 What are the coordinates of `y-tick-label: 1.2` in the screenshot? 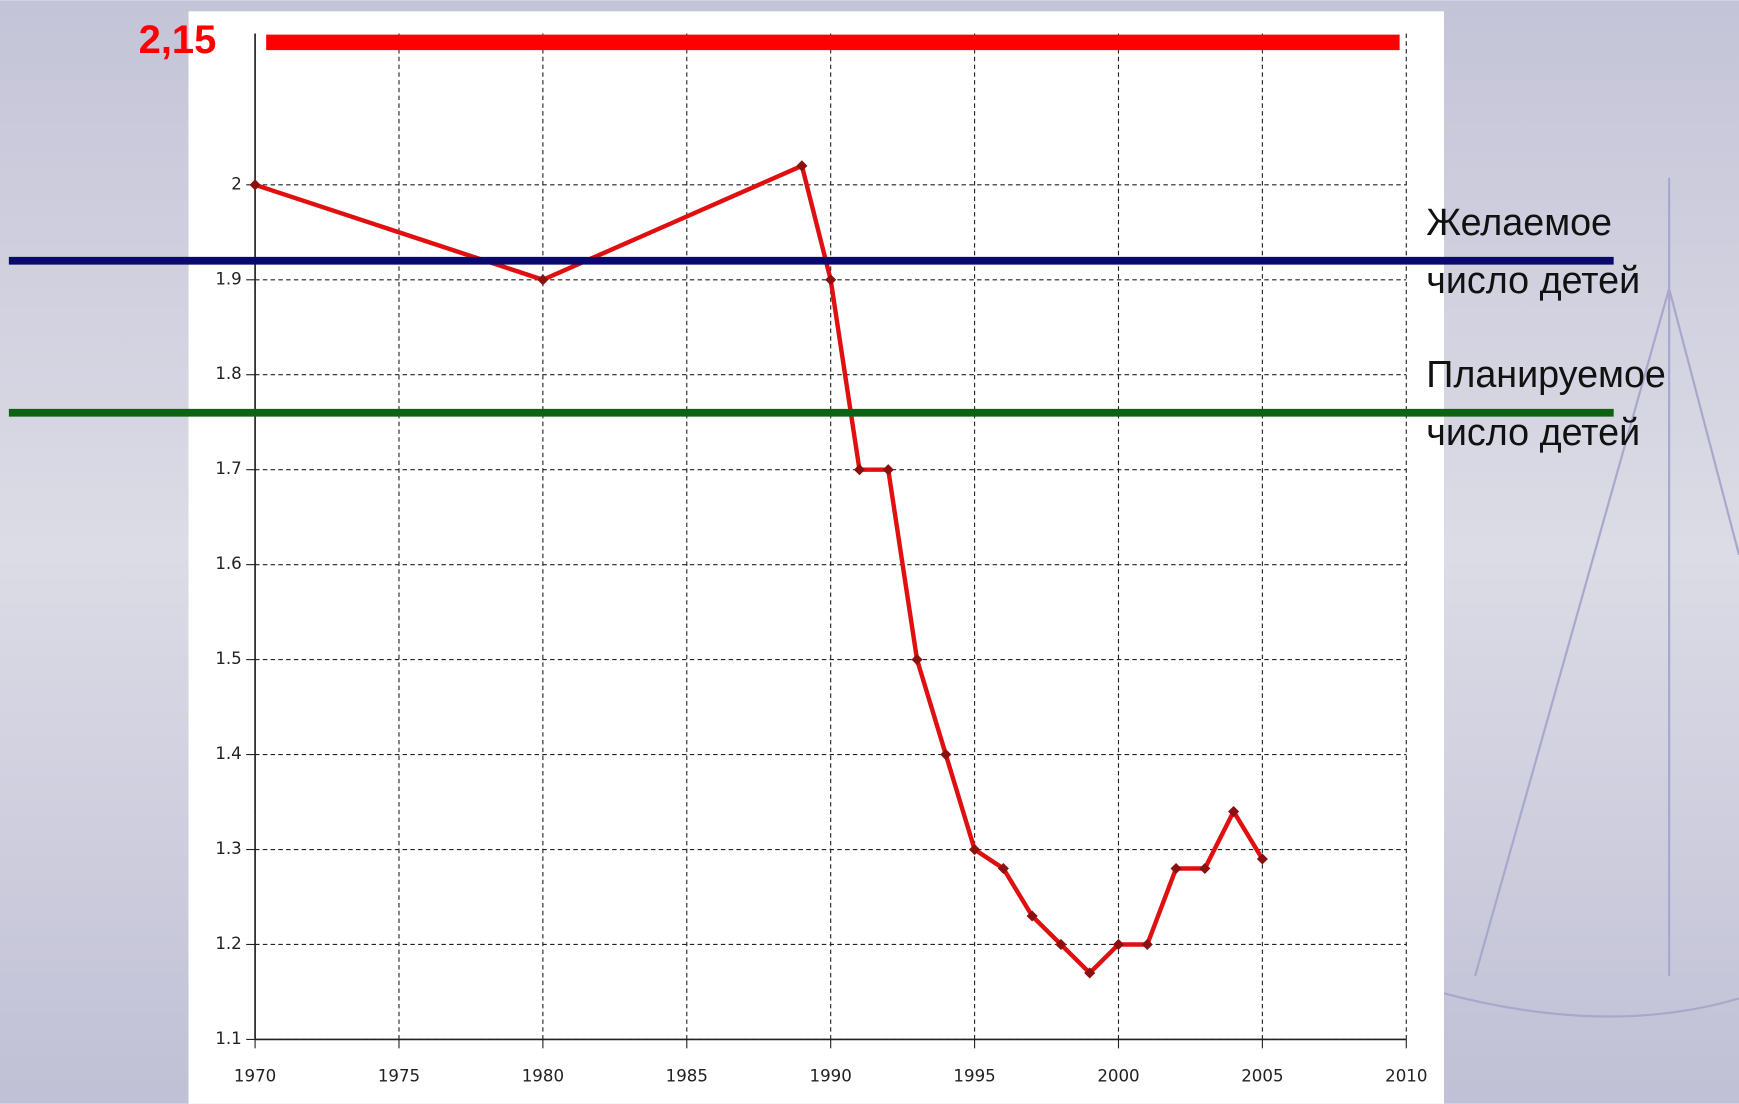 It's located at (228, 943).